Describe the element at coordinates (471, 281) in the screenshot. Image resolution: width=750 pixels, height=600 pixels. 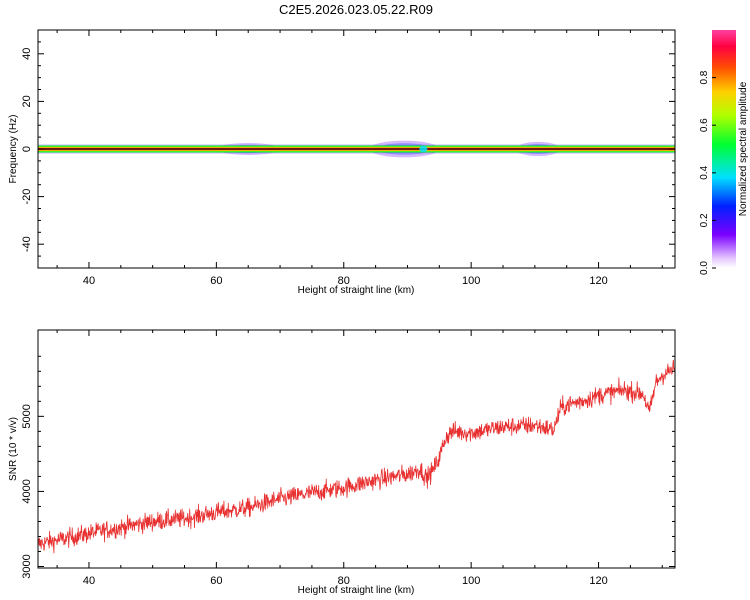
I see `spectrogram-x-tick-label: 100` at that location.